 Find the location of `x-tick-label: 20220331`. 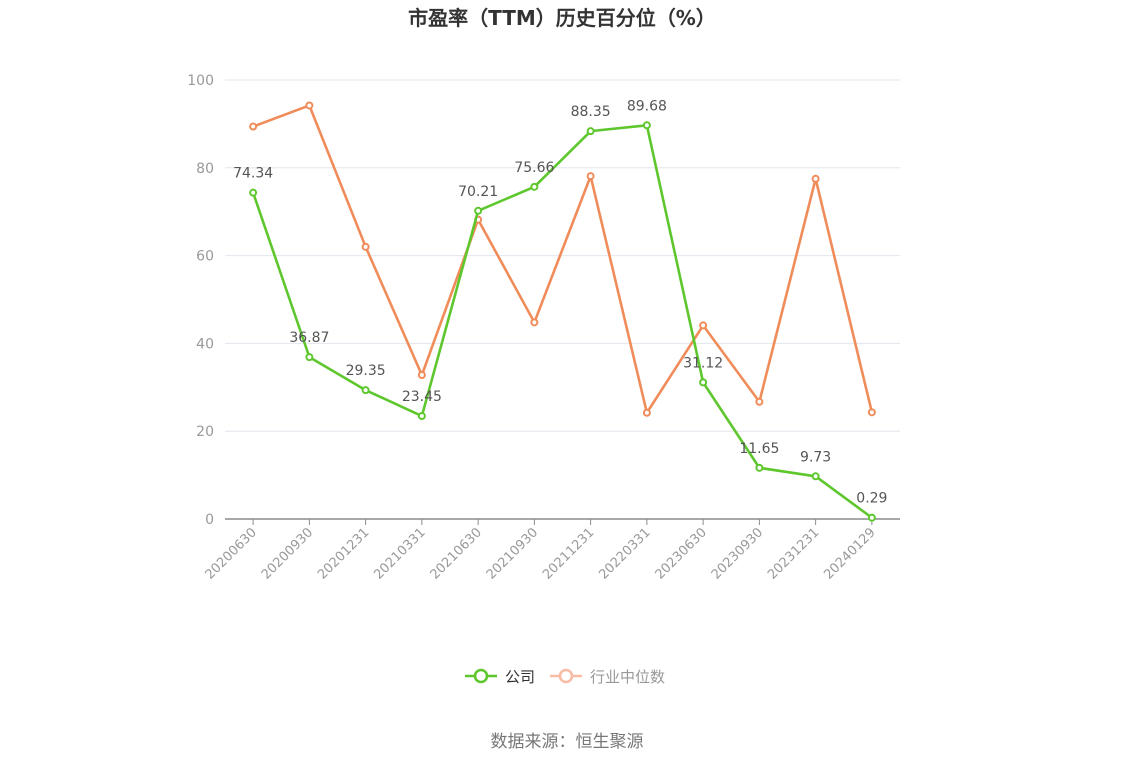

x-tick-label: 20220331 is located at coordinates (624, 553).